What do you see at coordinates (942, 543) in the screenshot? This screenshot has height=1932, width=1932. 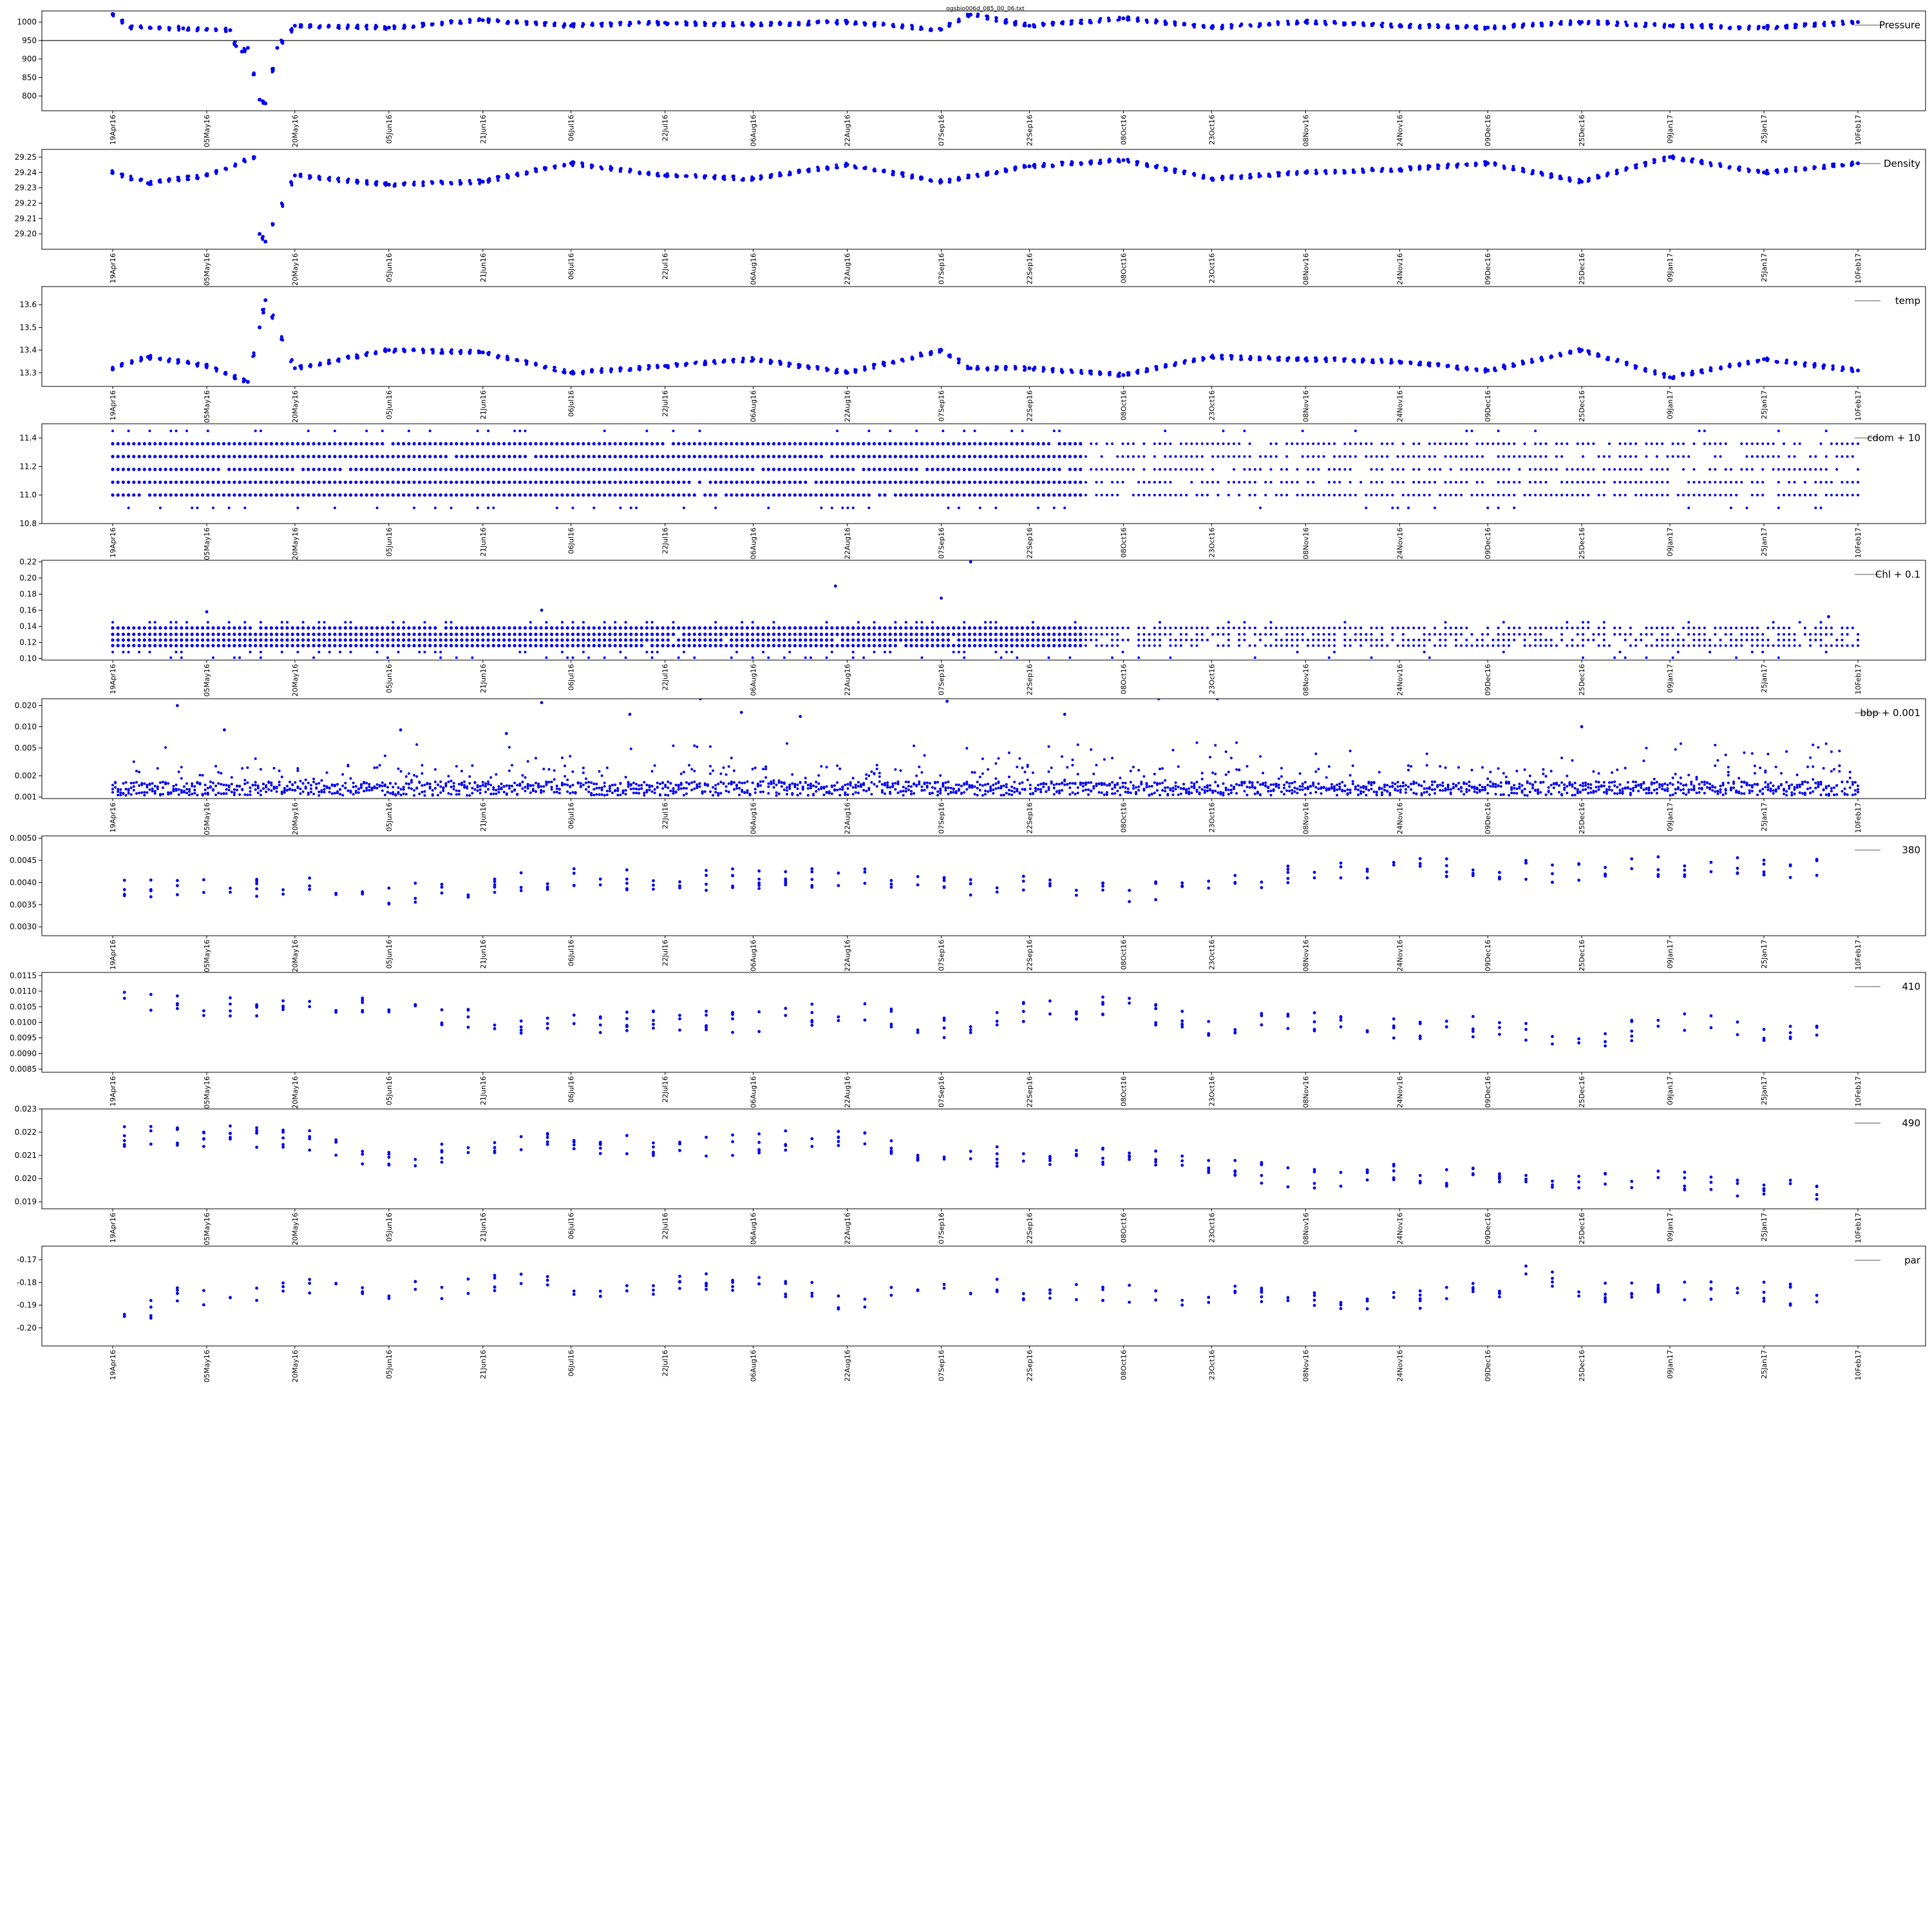 I see `x-tick-label: 07Sep16` at bounding box center [942, 543].